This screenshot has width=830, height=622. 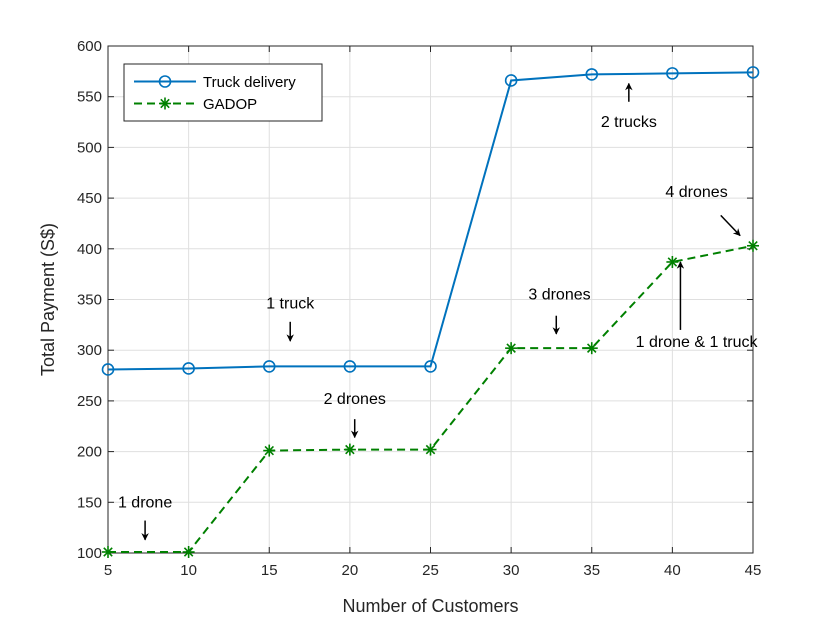 I want to click on y-tick-label: 500, so click(x=89, y=147).